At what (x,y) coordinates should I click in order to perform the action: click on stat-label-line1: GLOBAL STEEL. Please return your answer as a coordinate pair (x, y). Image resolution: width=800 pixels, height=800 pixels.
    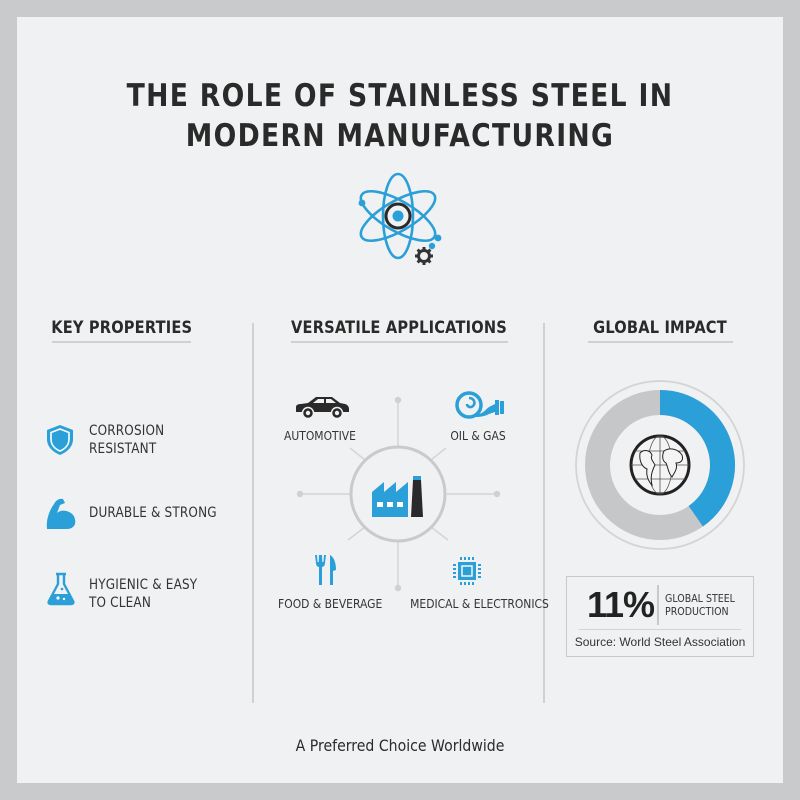
    Looking at the image, I should click on (700, 598).